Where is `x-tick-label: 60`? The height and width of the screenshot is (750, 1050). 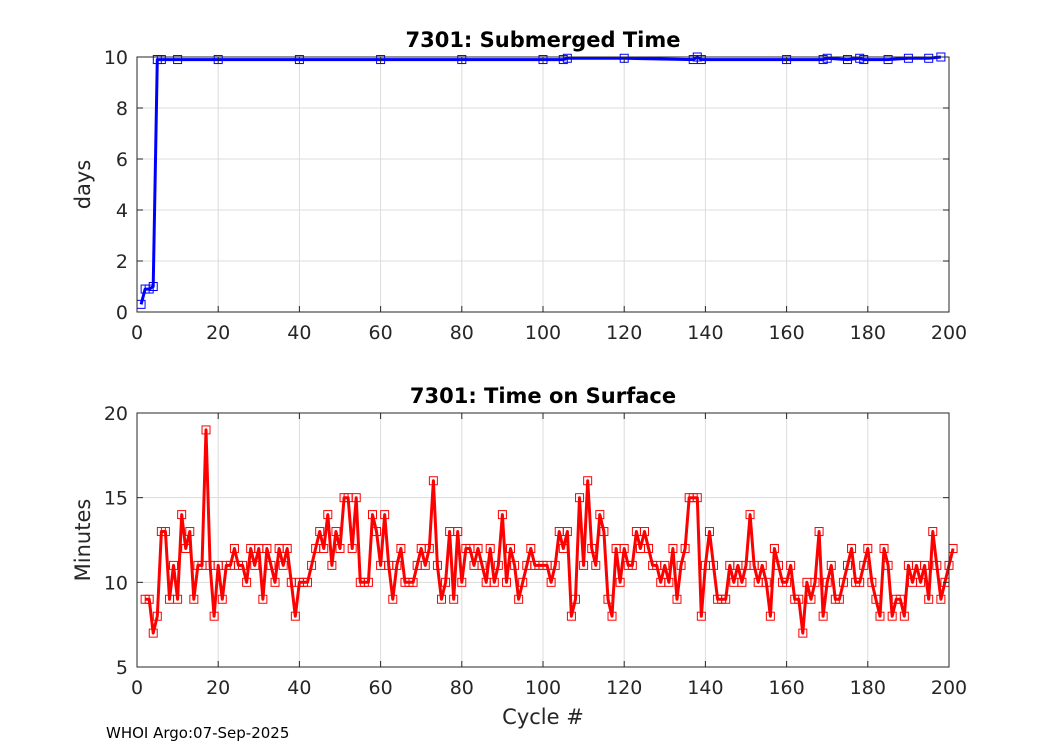
x-tick-label: 60 is located at coordinates (381, 688).